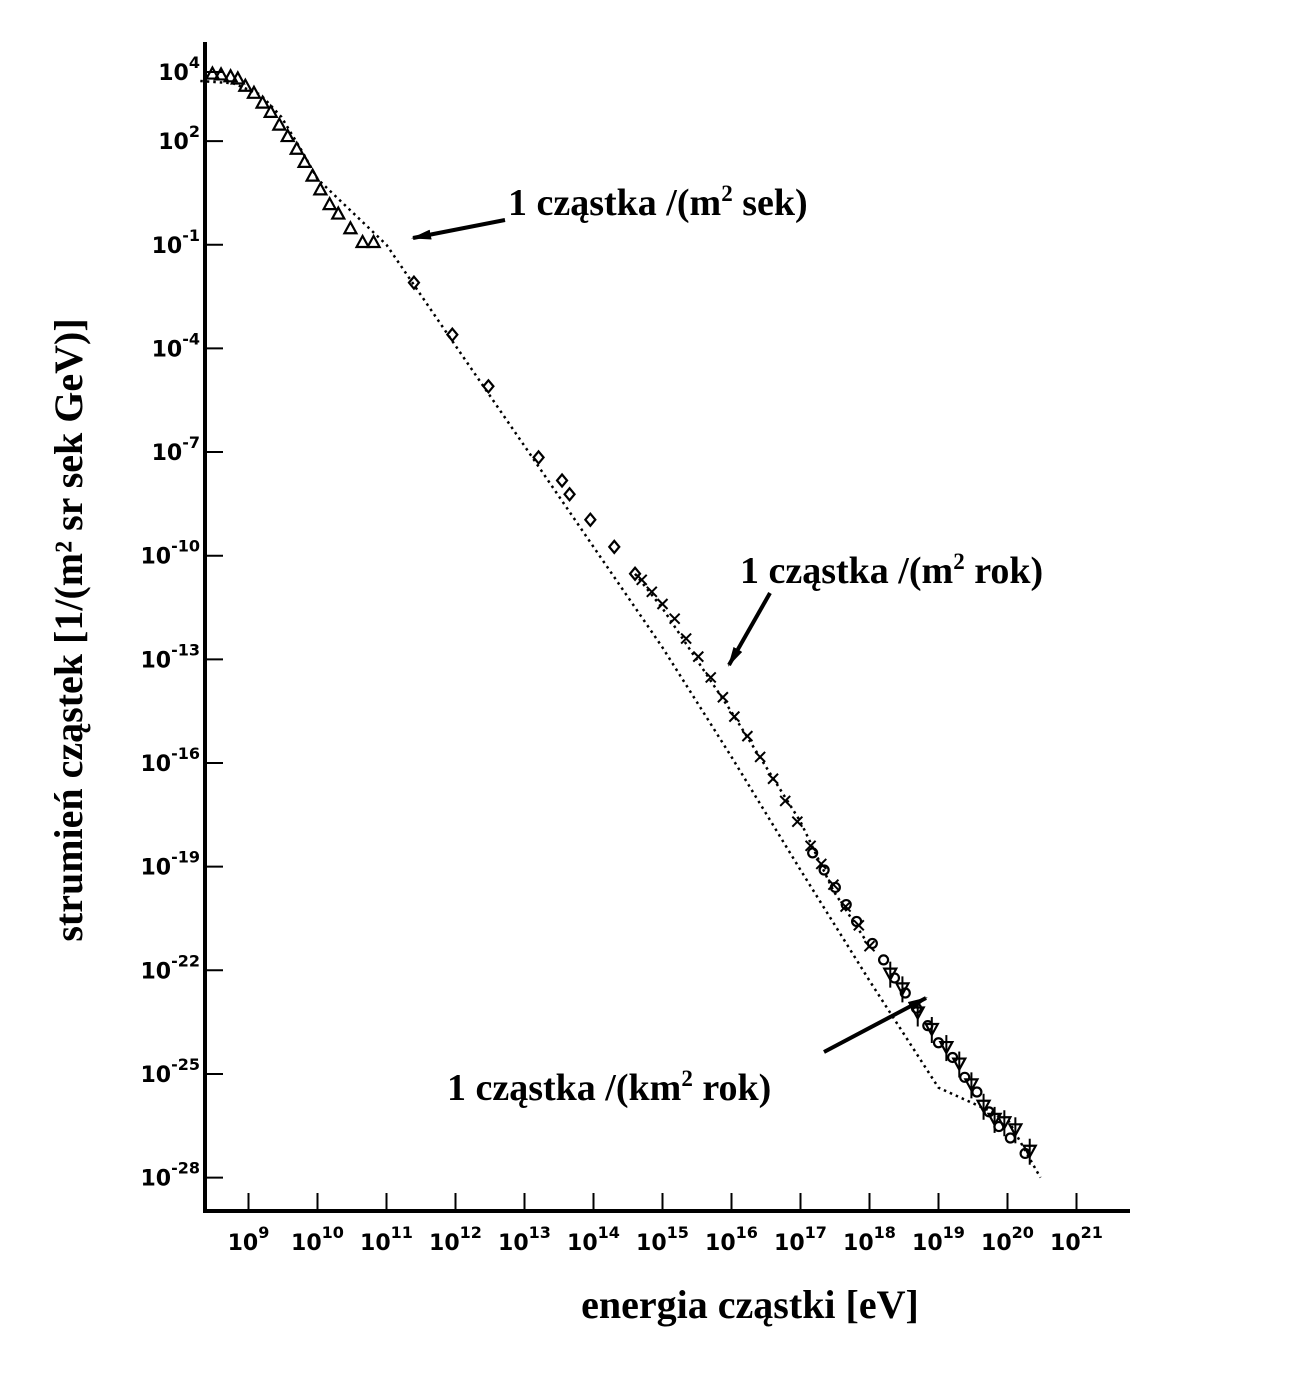 The width and height of the screenshot is (1313, 1391). Describe the element at coordinates (609, 1087) in the screenshot. I see `annotation-label: 1 cząstka /(km2 rok)` at that location.